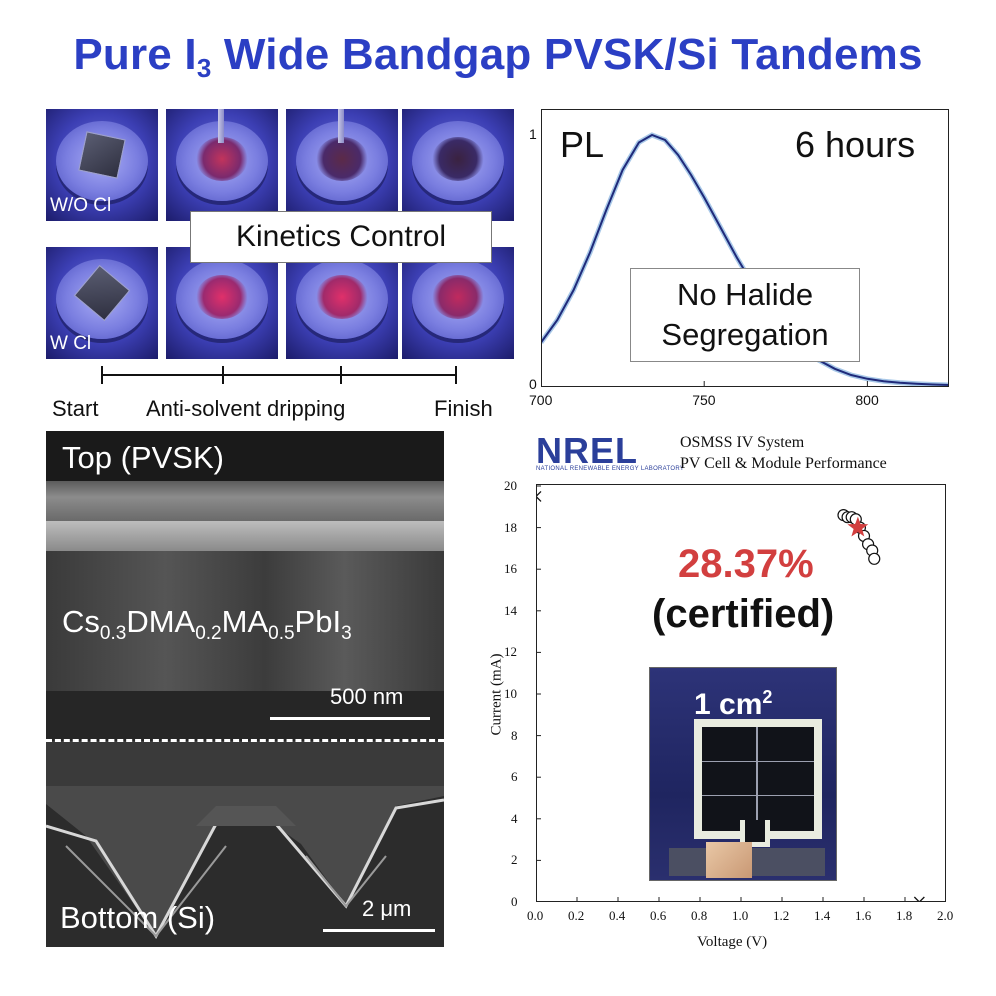 The height and width of the screenshot is (996, 996). Describe the element at coordinates (783, 463) in the screenshot. I see `system-subtitle: PV Cell & Module Performance` at that location.